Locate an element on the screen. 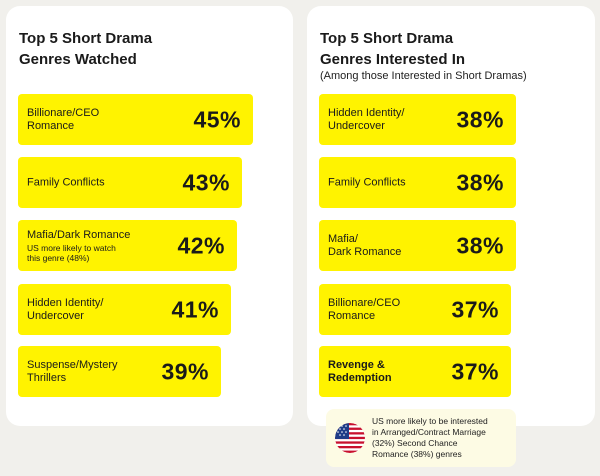 This screenshot has height=476, width=600. bar: Hidden Identity/ Undercover 38% is located at coordinates (417, 119).